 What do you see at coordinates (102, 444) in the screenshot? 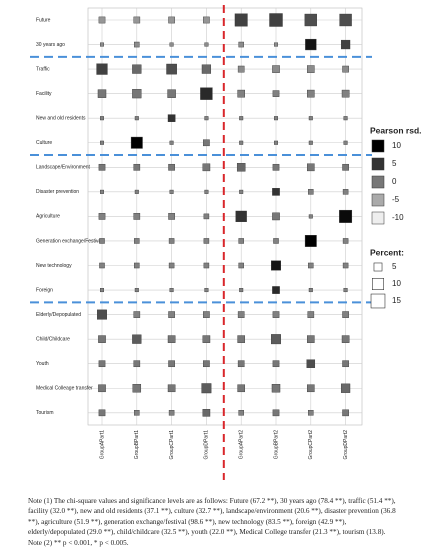
I see `x-tick-label: GroupAPart1` at bounding box center [102, 444].